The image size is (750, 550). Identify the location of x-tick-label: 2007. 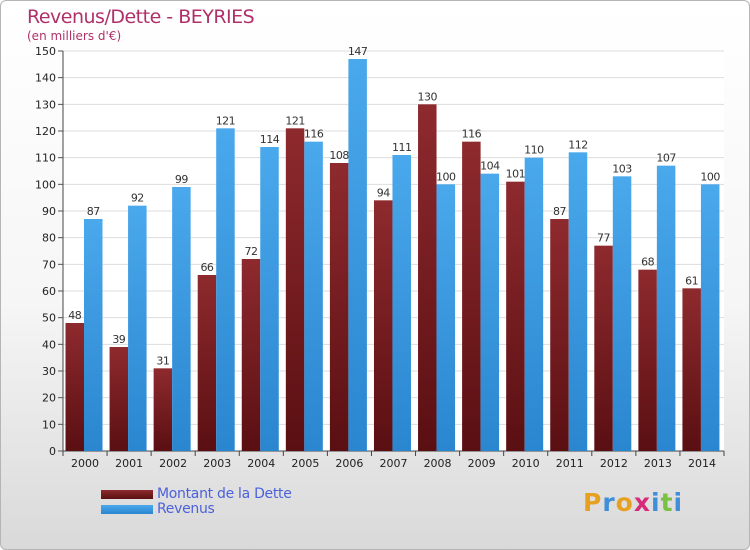
(394, 463).